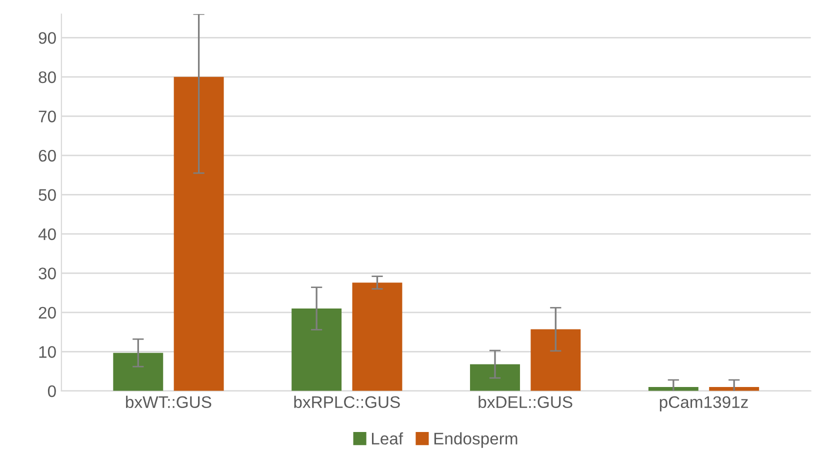  What do you see at coordinates (52, 391) in the screenshot?
I see `y-tick-label: 0` at bounding box center [52, 391].